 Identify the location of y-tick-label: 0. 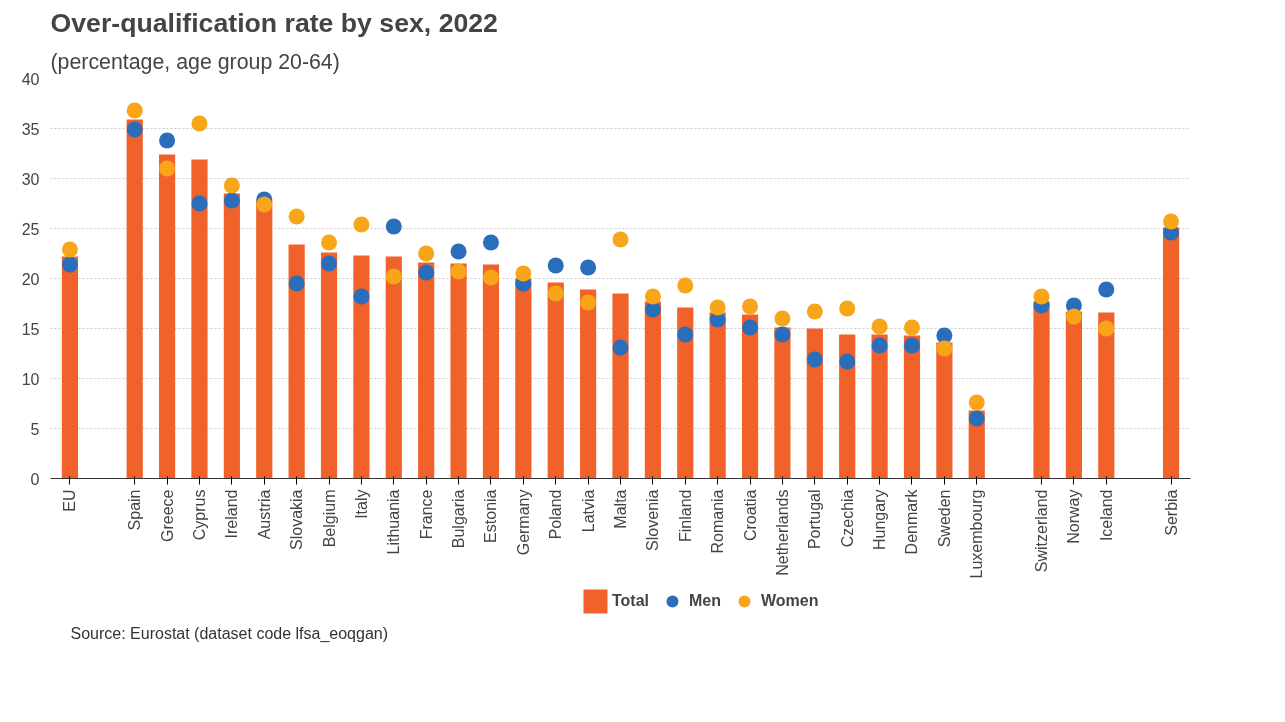
(35, 479).